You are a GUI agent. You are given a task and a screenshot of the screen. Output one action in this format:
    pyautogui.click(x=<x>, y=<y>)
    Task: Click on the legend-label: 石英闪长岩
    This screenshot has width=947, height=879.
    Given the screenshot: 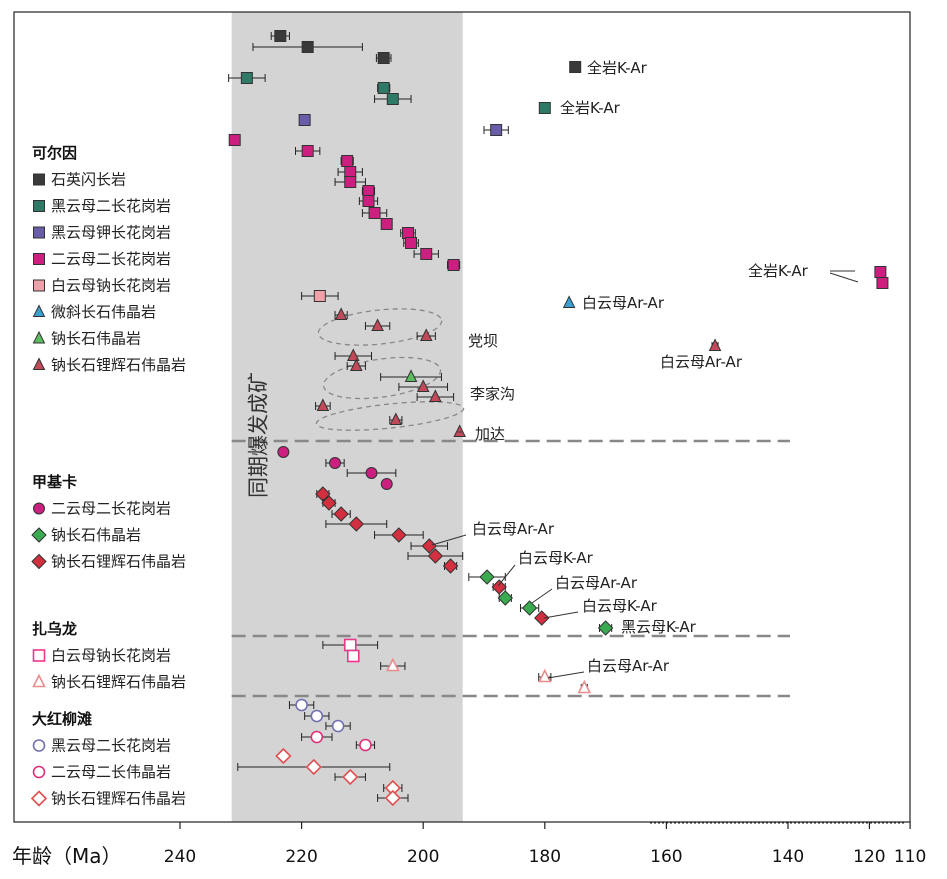 What is the action you would take?
    pyautogui.click(x=88, y=180)
    